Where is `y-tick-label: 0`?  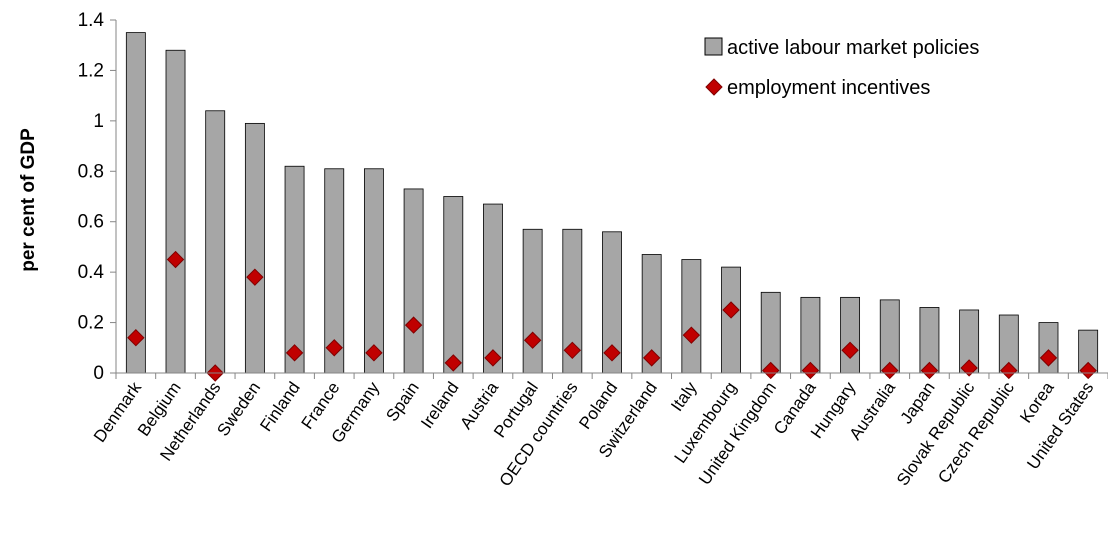
y-tick-label: 0 is located at coordinates (98, 373).